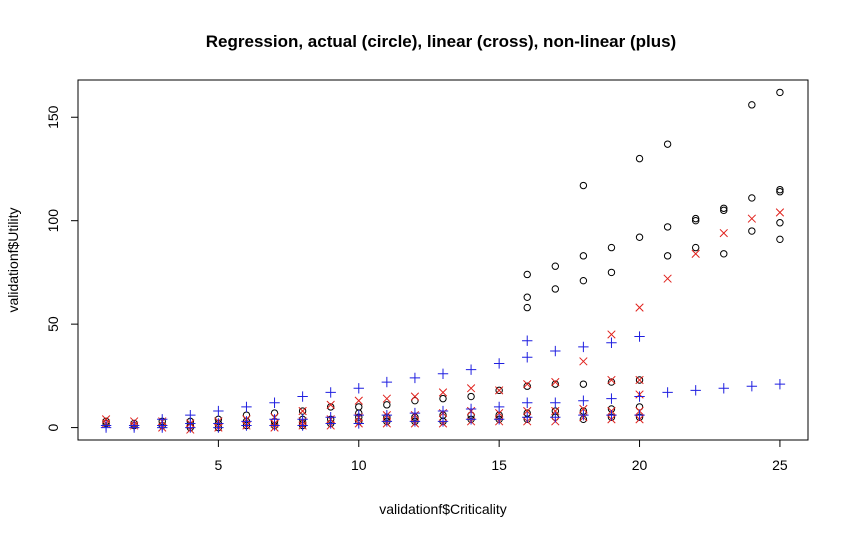  Describe the element at coordinates (499, 465) in the screenshot. I see `x-tick-label: 15` at that location.